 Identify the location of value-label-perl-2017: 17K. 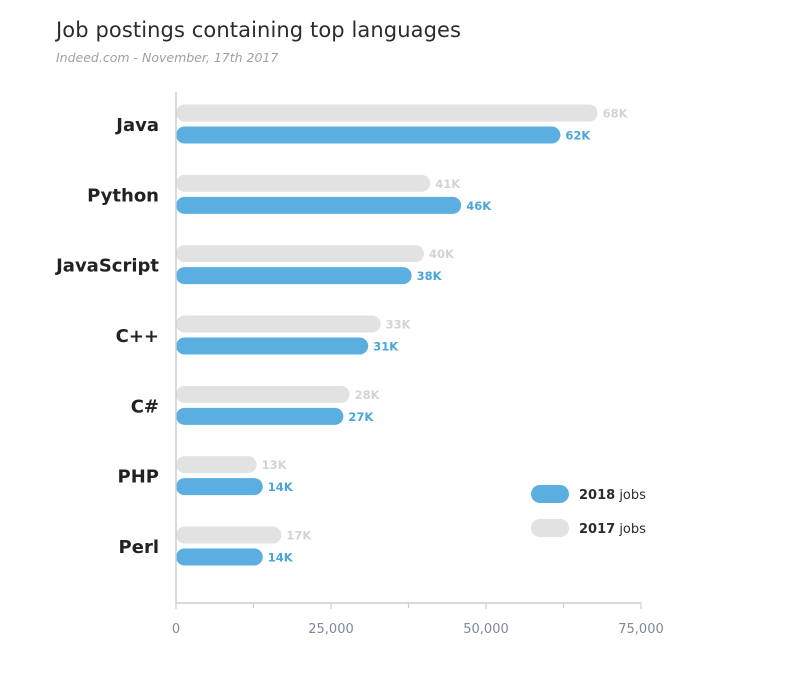
(299, 535).